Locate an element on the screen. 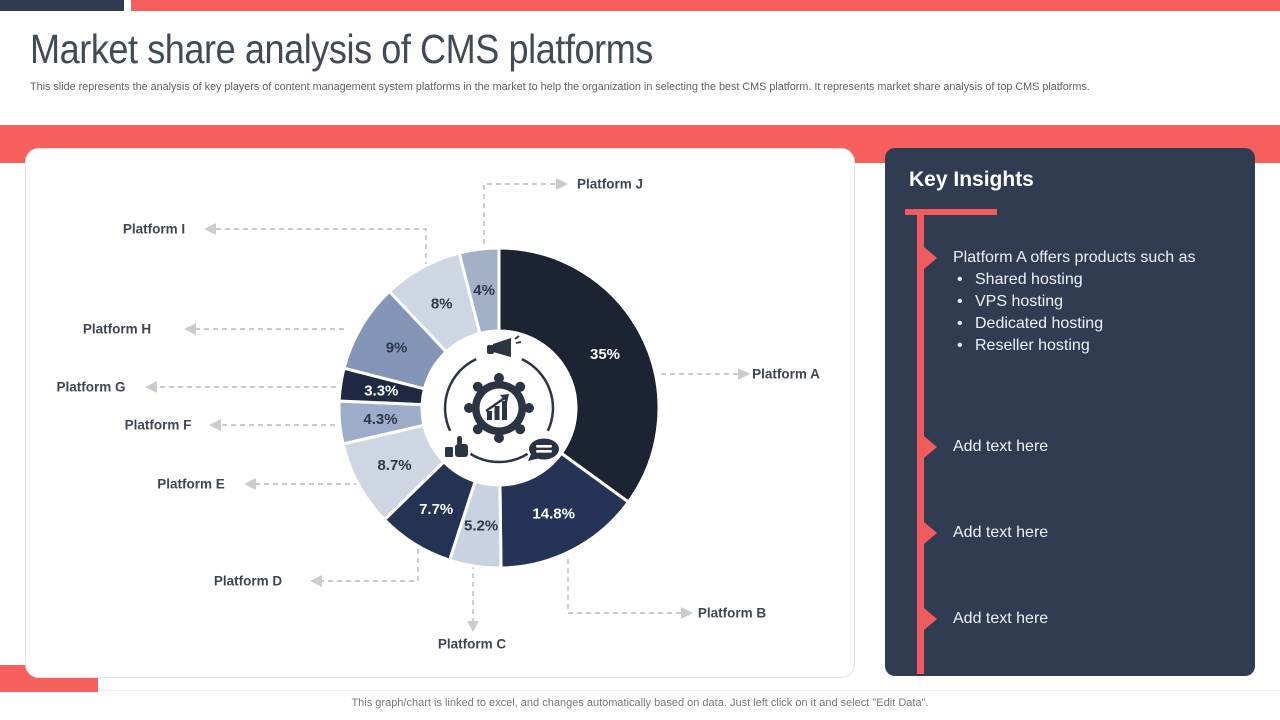  donut-segment-platform-j is located at coordinates (479, 290).